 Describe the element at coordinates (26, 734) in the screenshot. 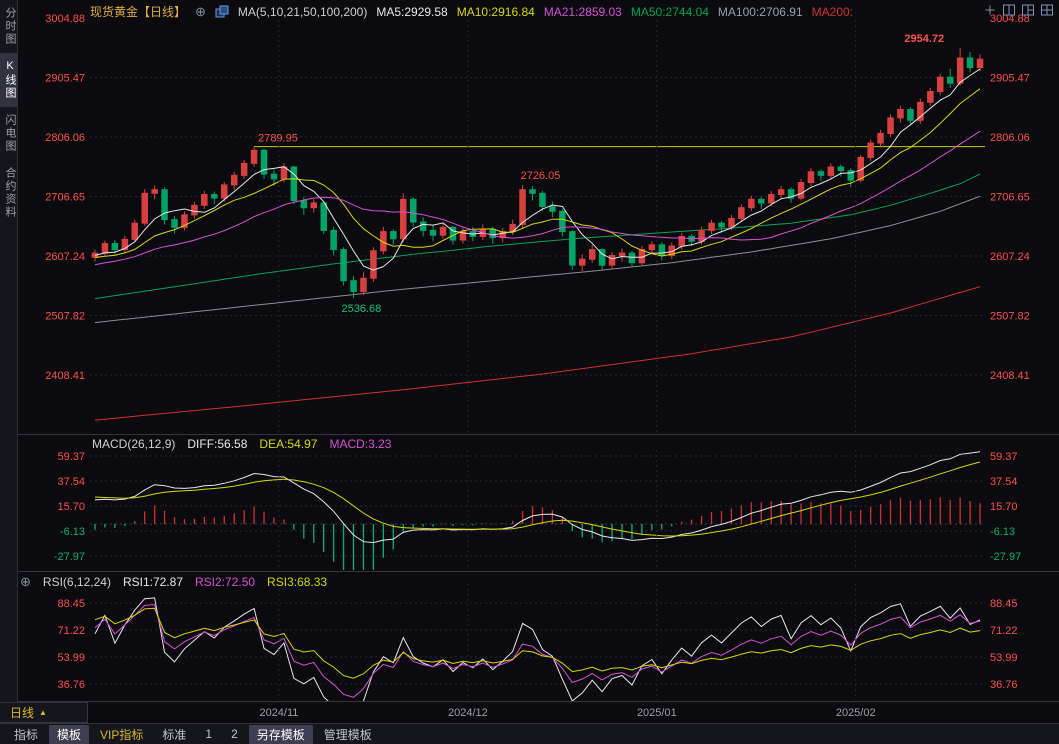

I see `tab-indicators: 指标` at that location.